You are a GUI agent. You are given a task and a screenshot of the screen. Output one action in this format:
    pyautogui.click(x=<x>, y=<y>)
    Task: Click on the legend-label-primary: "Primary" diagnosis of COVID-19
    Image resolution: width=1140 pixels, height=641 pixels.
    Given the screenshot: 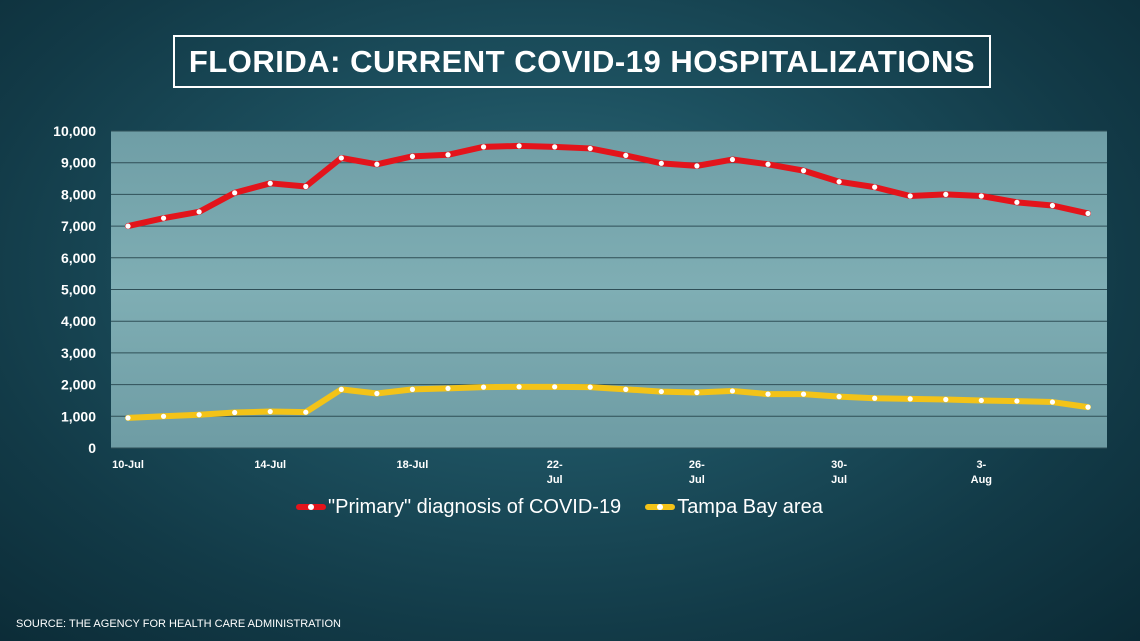 What is the action you would take?
    pyautogui.click(x=475, y=506)
    